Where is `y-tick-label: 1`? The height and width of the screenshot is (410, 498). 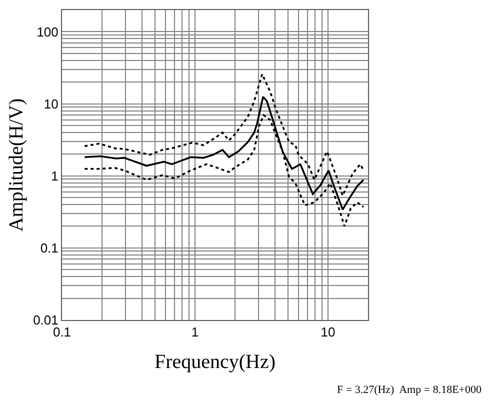 y-tick-label: 1 is located at coordinates (54, 176).